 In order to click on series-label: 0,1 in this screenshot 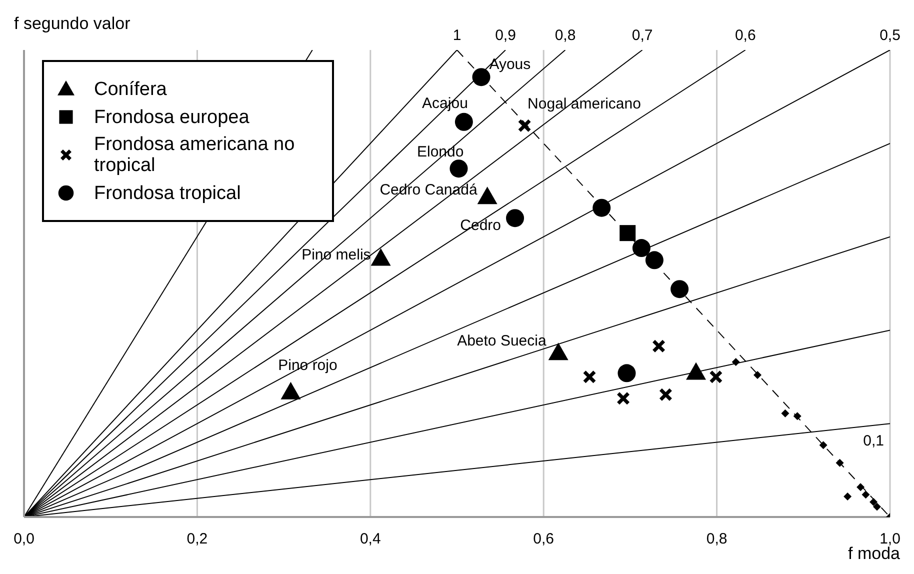, I will do `click(873, 441)`.